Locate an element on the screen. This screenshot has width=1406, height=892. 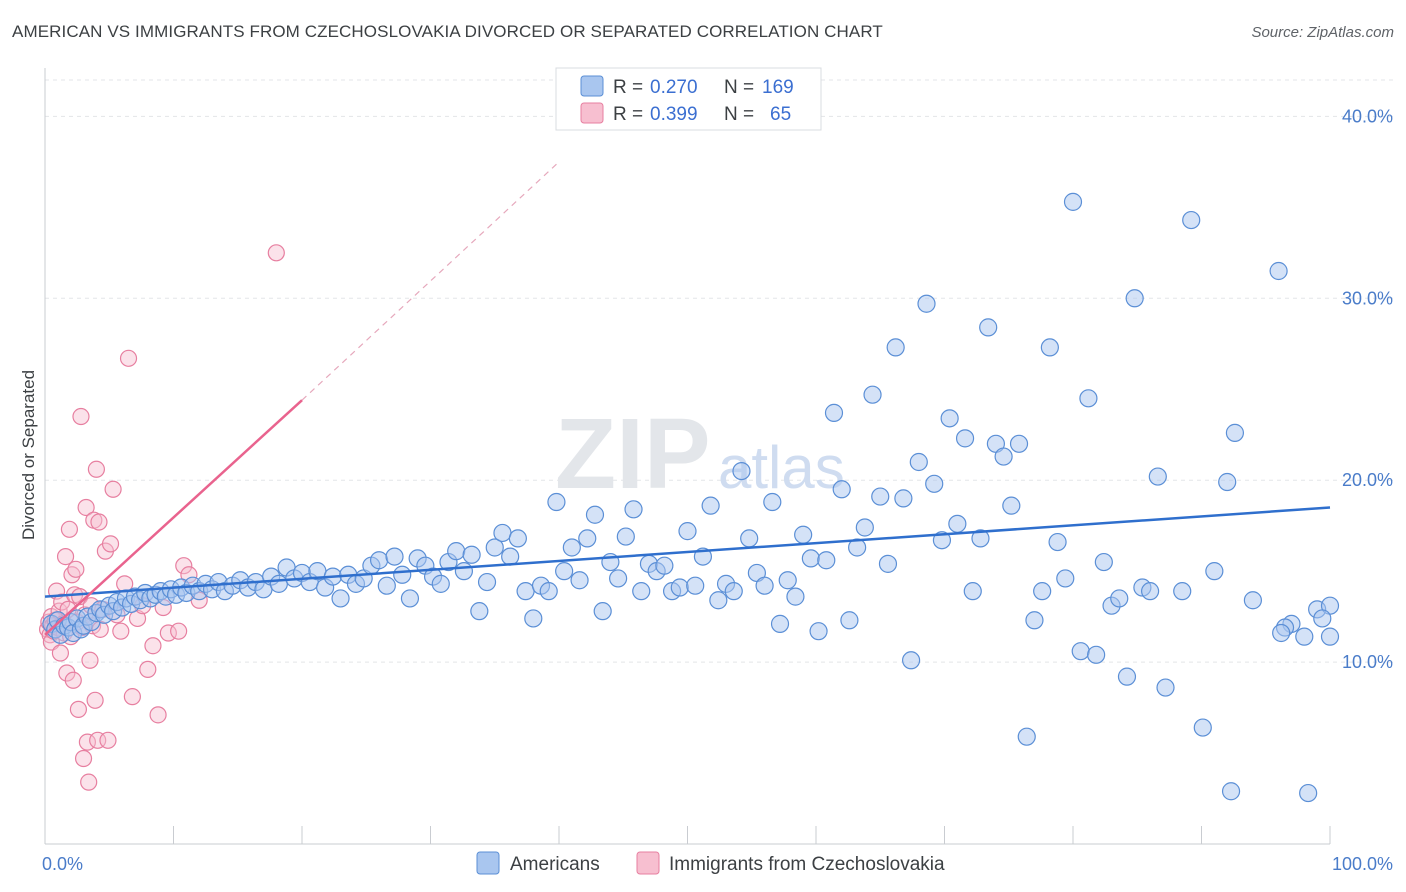
y-tick-label-1: 20.0% is located at coordinates (1367, 480).